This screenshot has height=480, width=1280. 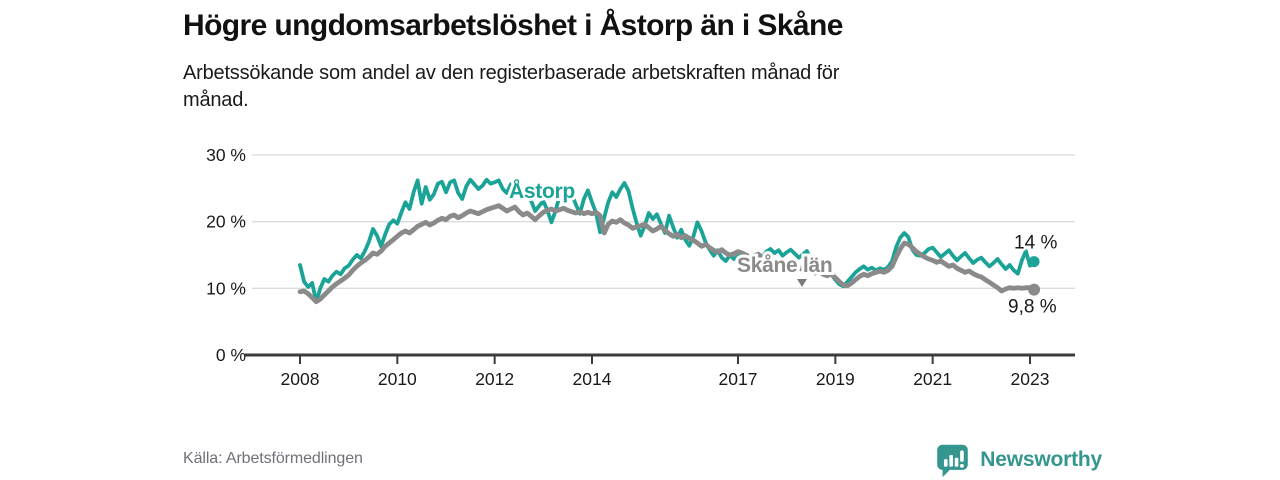 What do you see at coordinates (784, 265) in the screenshot?
I see `skane-lan-series-label: Skåne län` at bounding box center [784, 265].